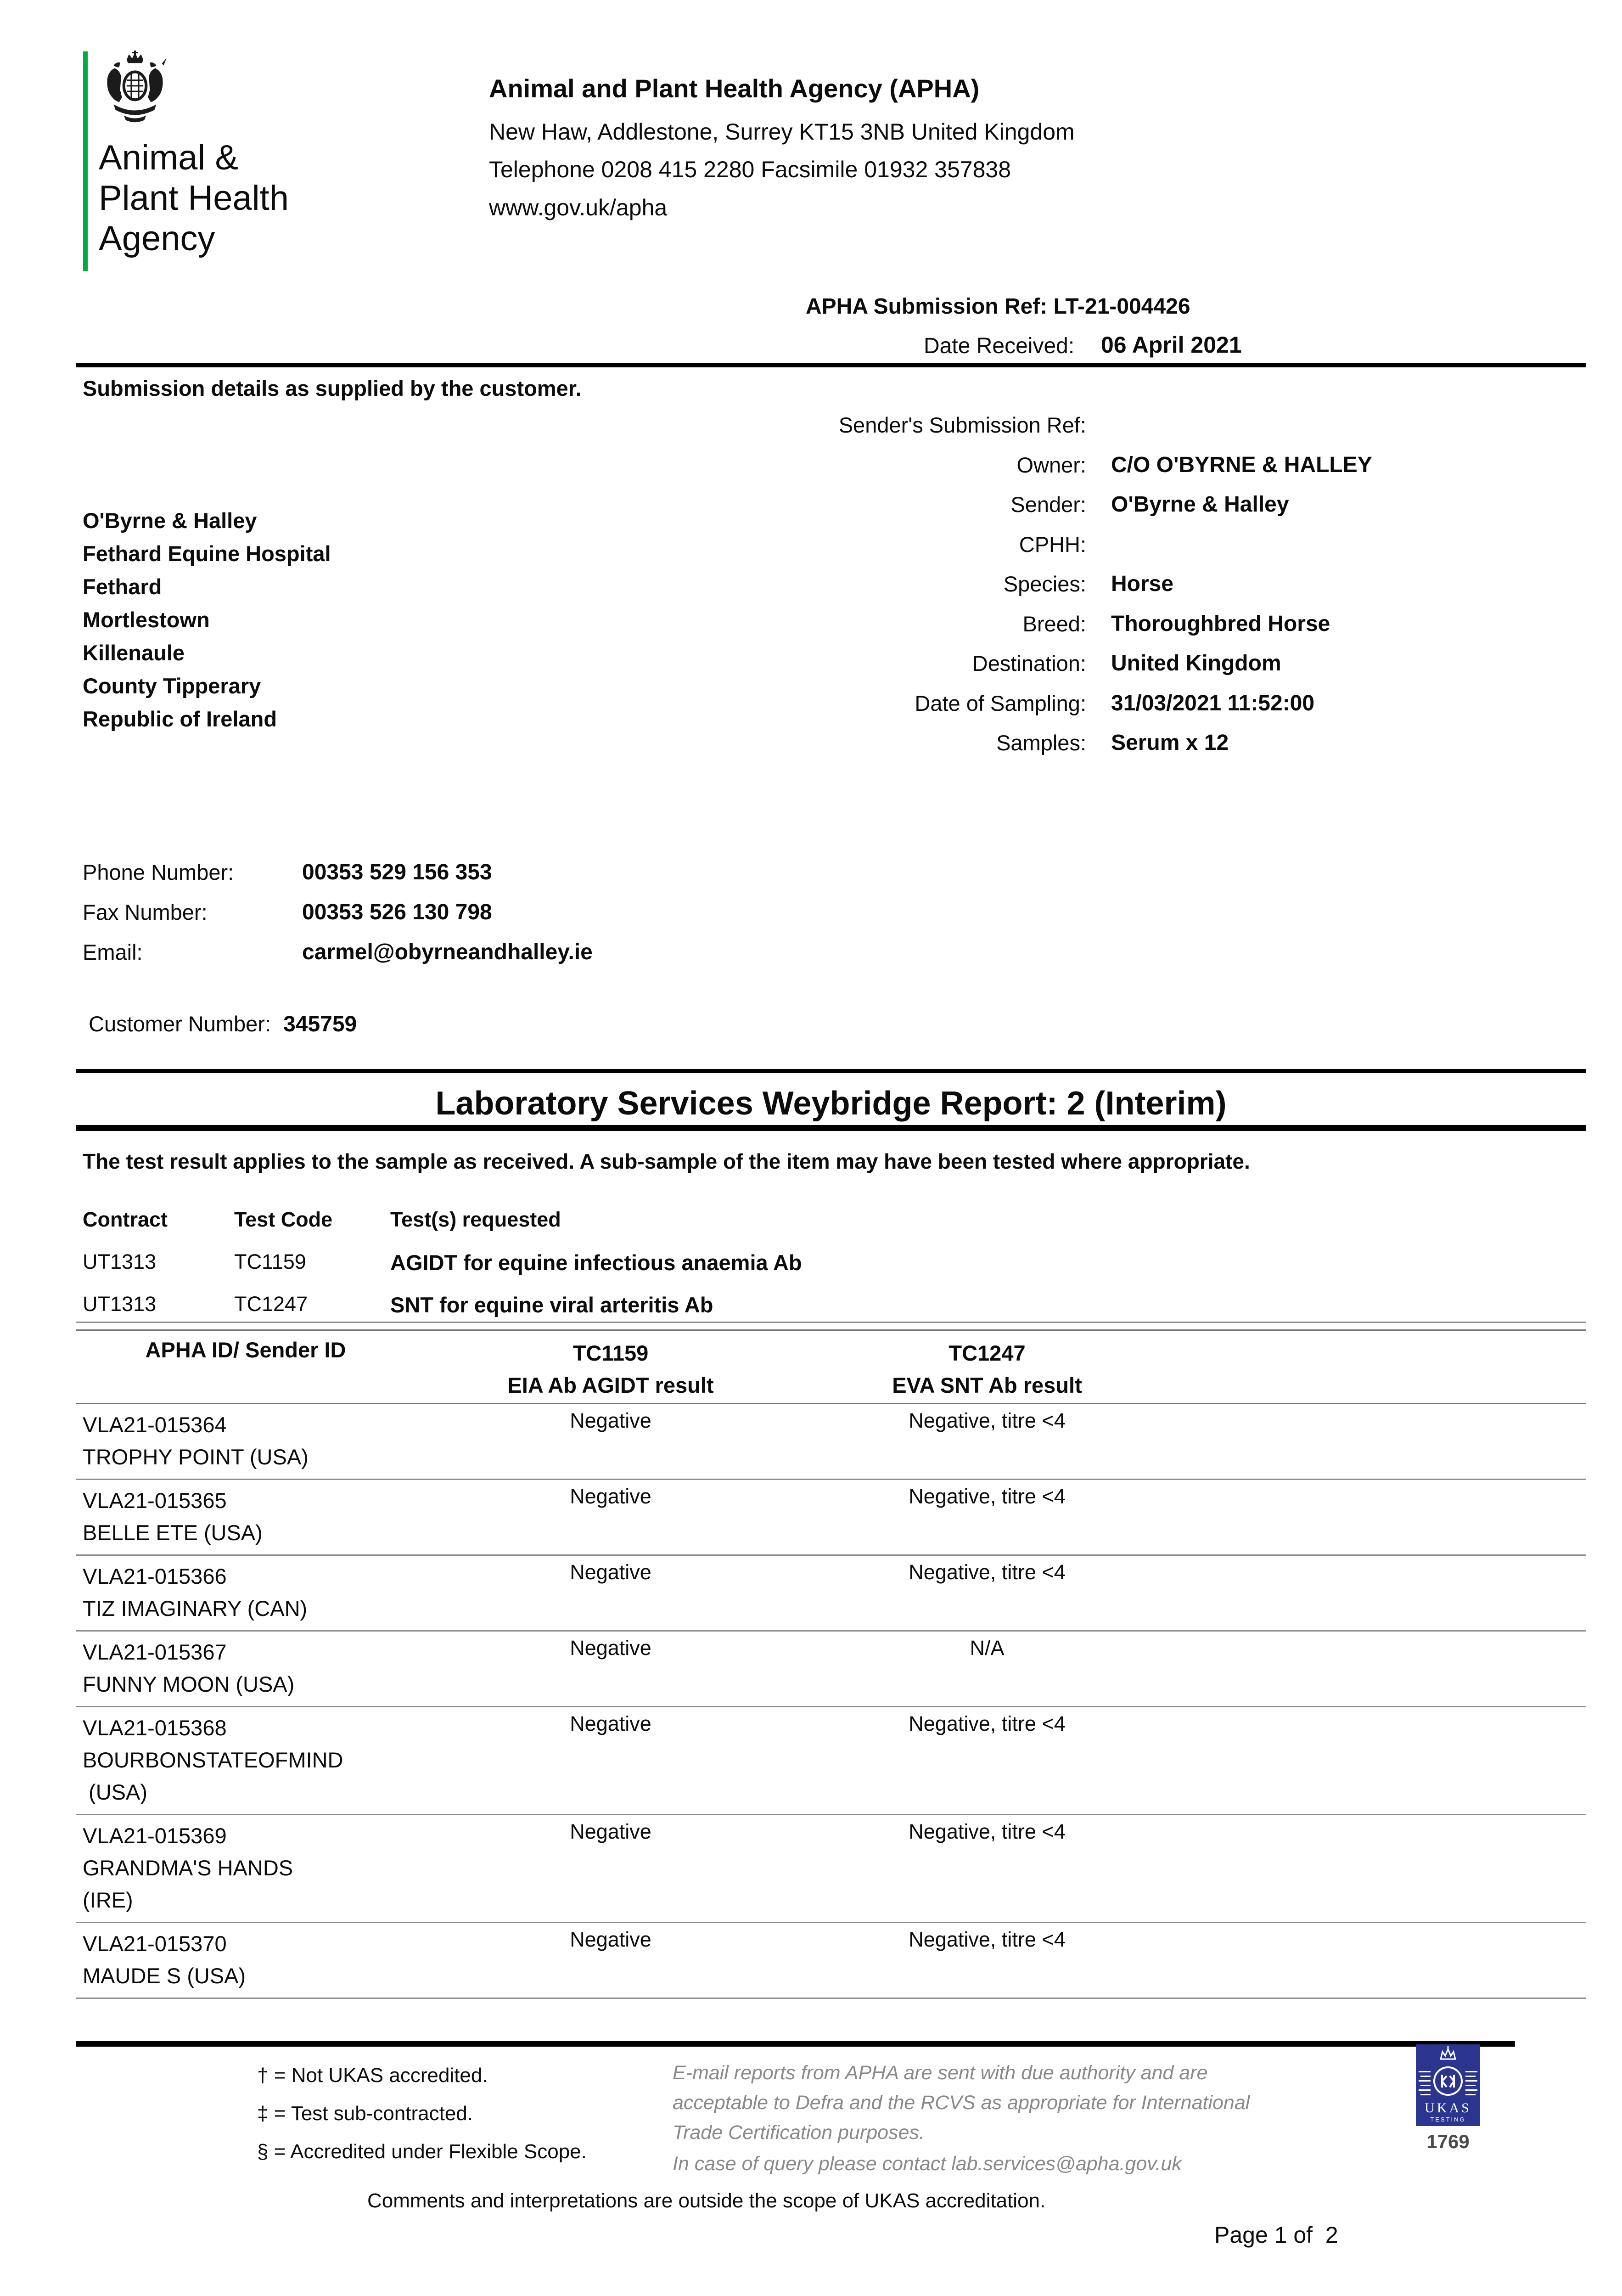  I want to click on submission-field-label: Sender:, so click(1048, 504).